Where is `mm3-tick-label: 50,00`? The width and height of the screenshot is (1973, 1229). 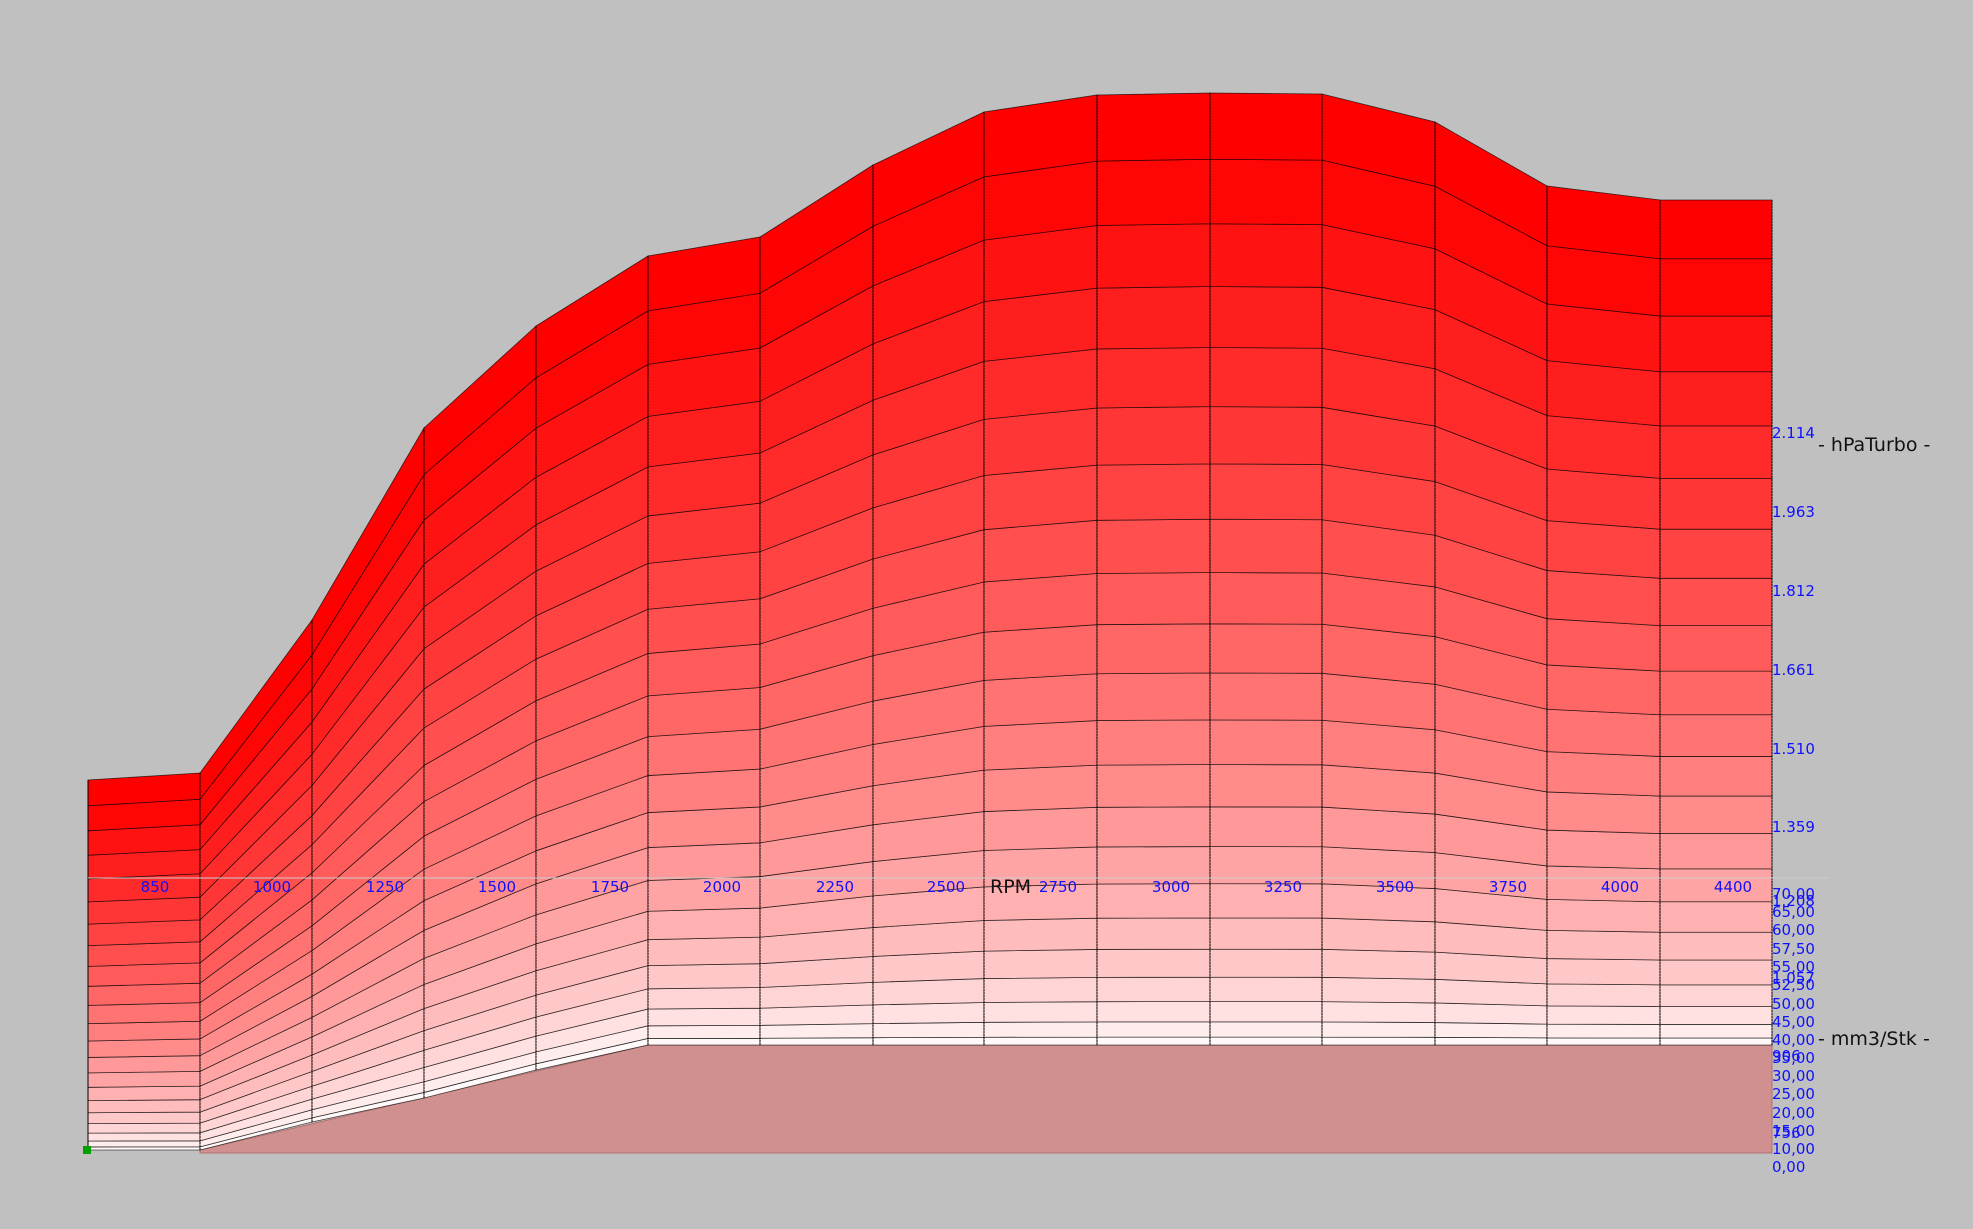 mm3-tick-label: 50,00 is located at coordinates (1793, 1004).